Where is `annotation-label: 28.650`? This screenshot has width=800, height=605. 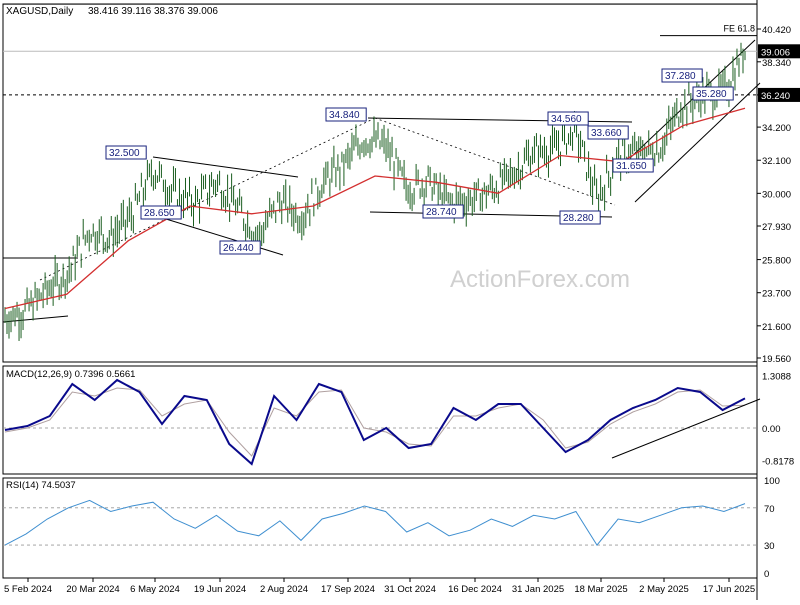 annotation-label: 28.650 is located at coordinates (159, 213).